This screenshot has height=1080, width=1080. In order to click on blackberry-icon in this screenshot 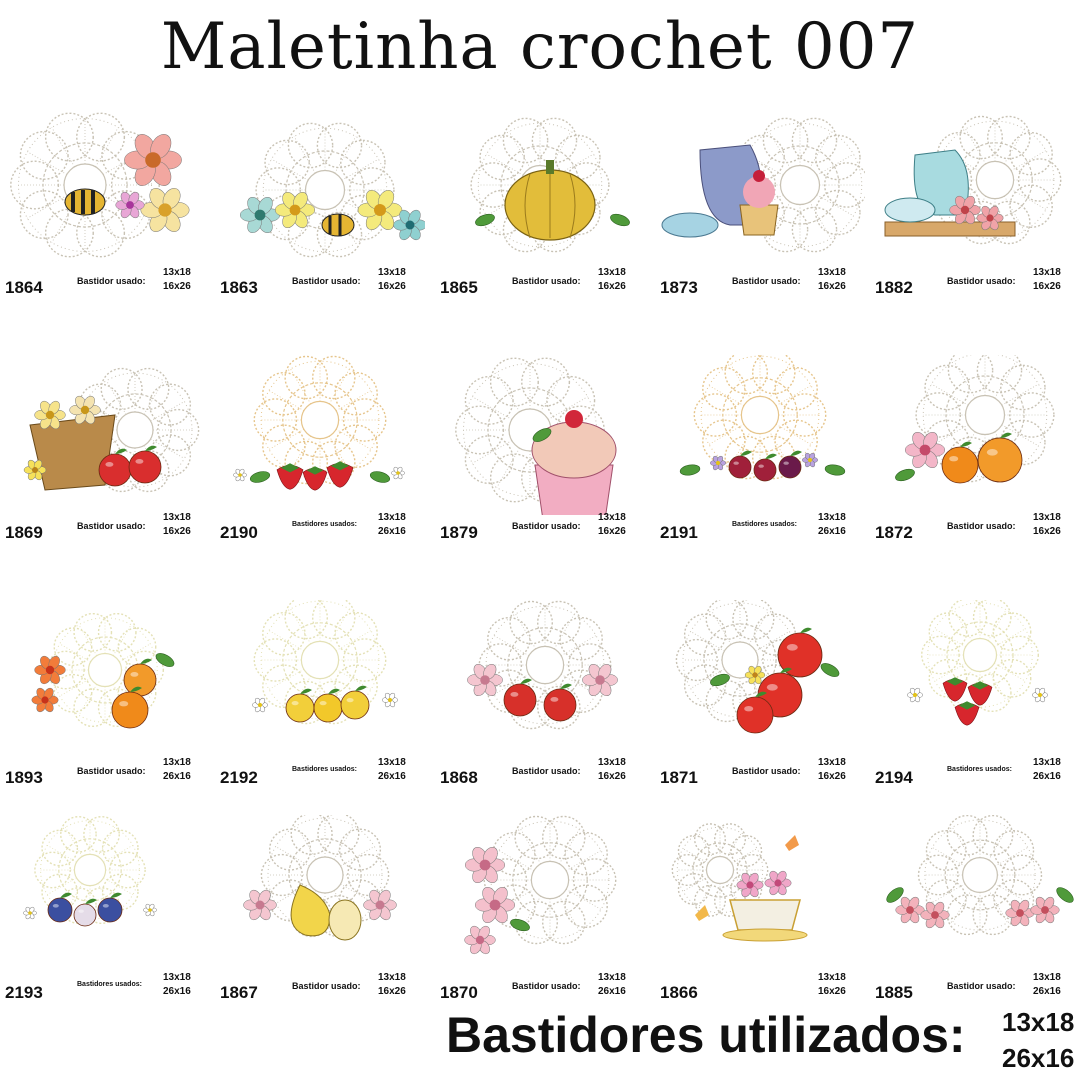, I will do `click(790, 464)`.